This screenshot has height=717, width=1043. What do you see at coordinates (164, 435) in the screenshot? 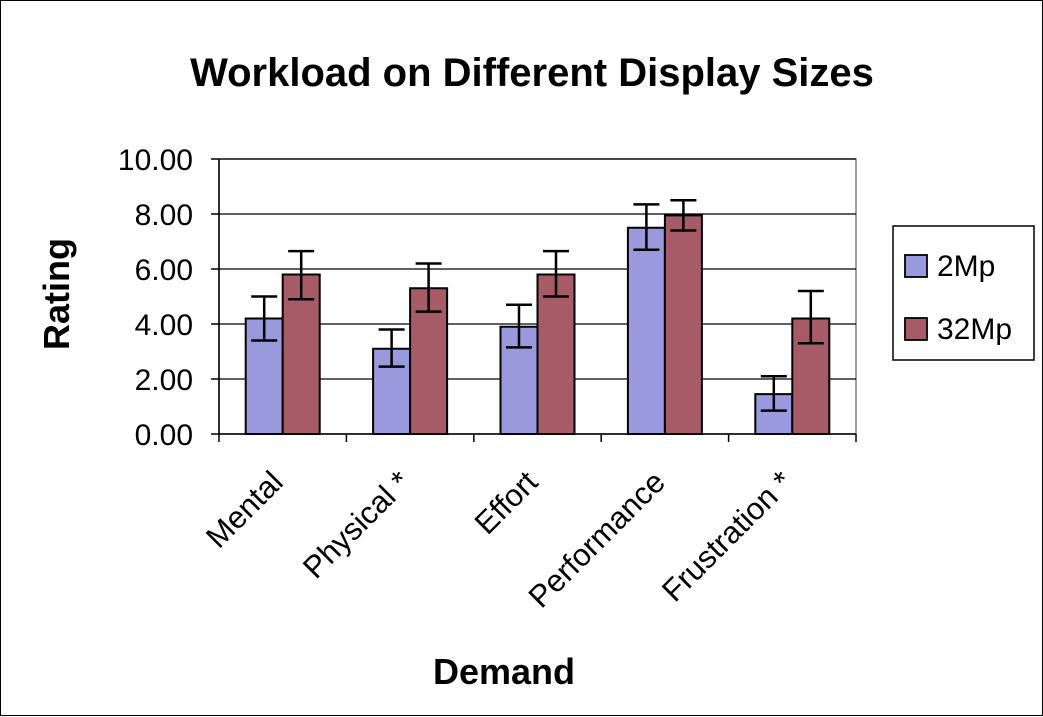
I see `y-tick-label: 0.00` at bounding box center [164, 435].